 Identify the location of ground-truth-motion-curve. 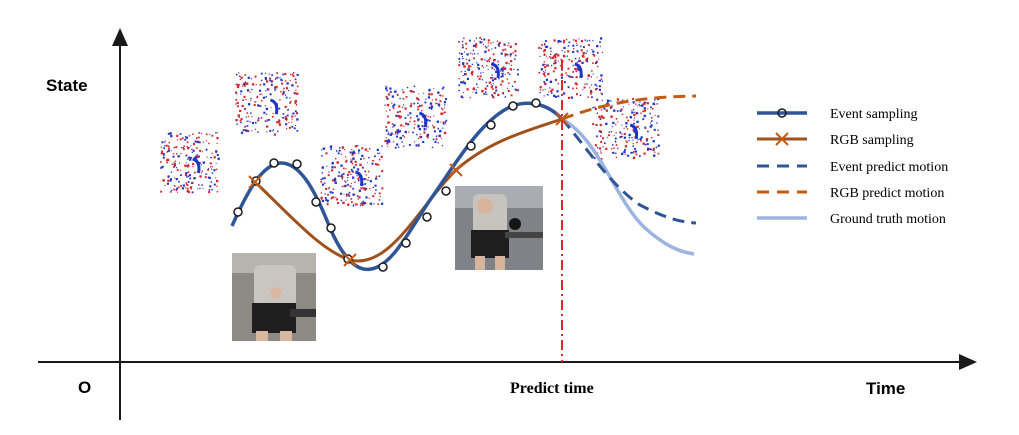
(628, 186).